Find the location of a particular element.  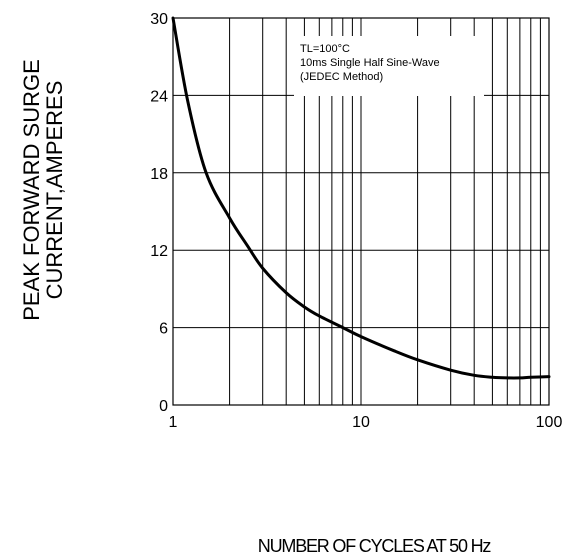

annotation-line-2: 10ms Single Half Sine-Wave is located at coordinates (370, 63).